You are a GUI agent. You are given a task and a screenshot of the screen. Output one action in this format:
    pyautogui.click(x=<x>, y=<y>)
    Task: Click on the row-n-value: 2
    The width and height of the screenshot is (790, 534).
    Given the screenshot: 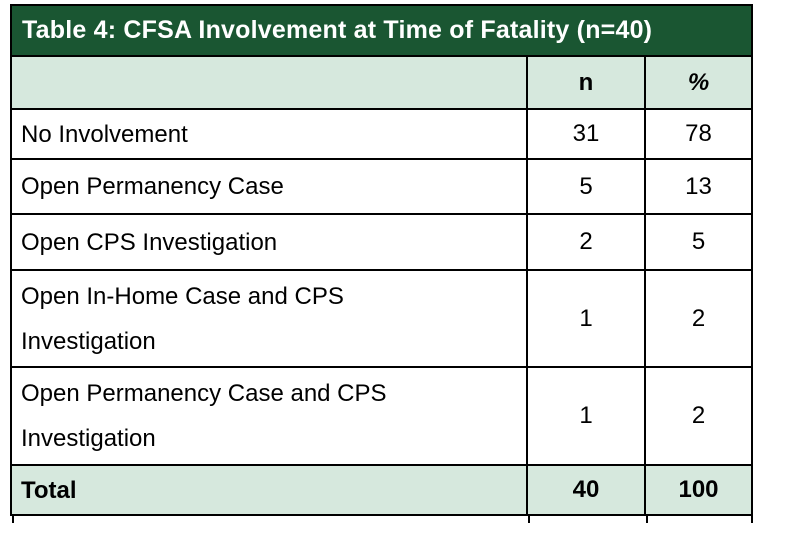 What is the action you would take?
    pyautogui.click(x=585, y=242)
    